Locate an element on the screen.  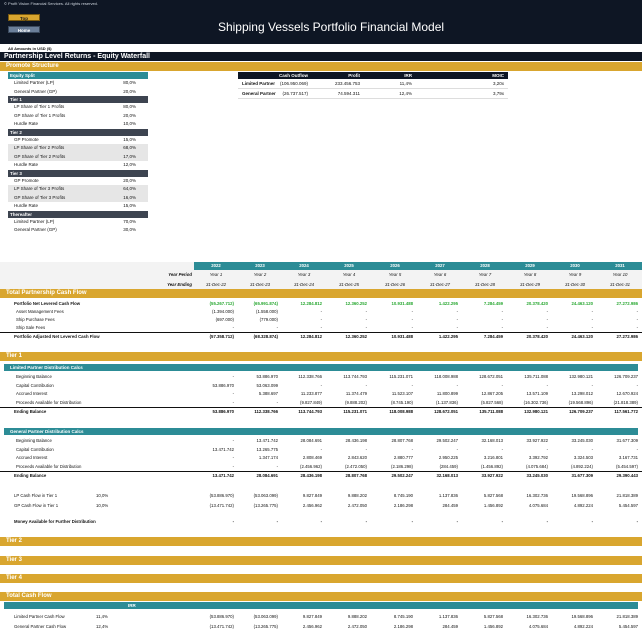
row-value: (1.394.000) is located at coordinates (223, 311).